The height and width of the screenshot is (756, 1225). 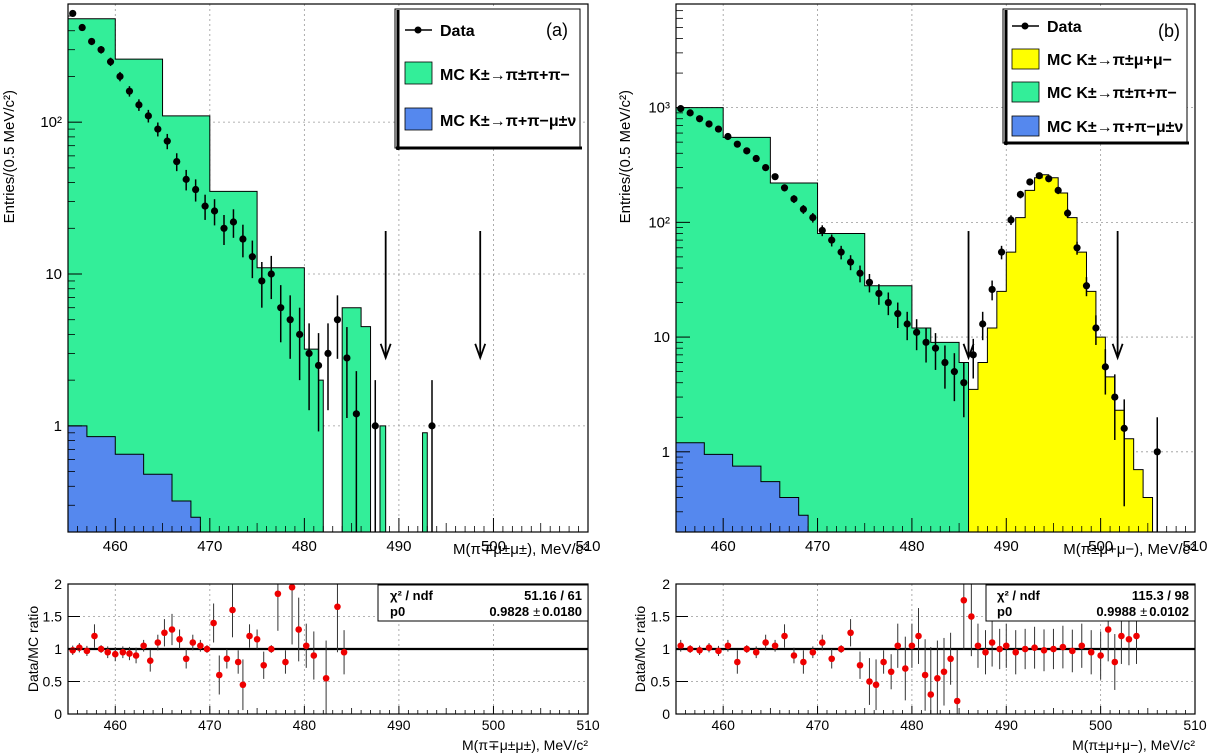 I want to click on legend-b-pipimunu-swatch, so click(x=1025, y=126).